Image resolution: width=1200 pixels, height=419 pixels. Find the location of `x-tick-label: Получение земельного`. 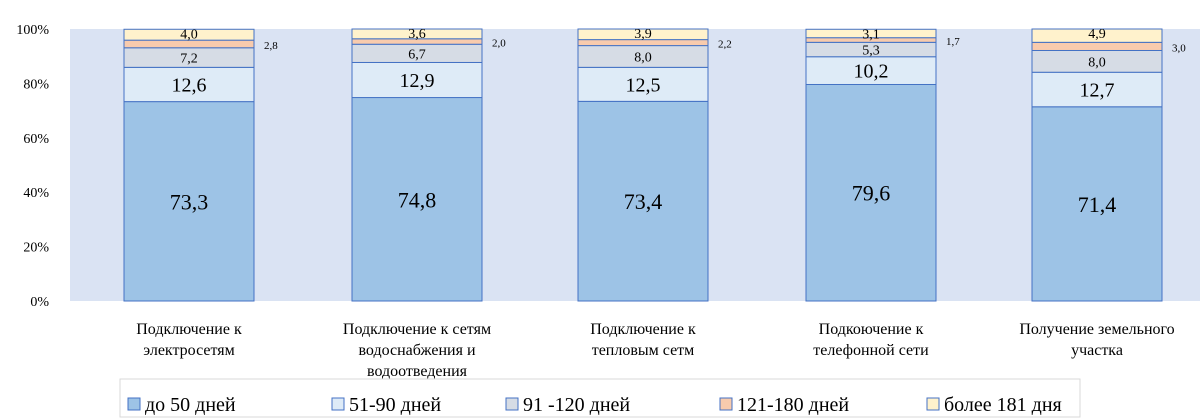

x-tick-label: Получение земельного is located at coordinates (1096, 329).